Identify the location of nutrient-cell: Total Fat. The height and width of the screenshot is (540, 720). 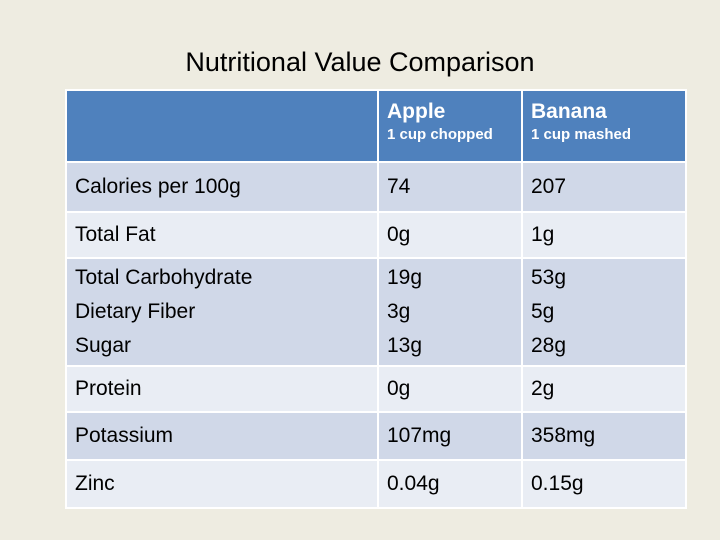
(222, 235).